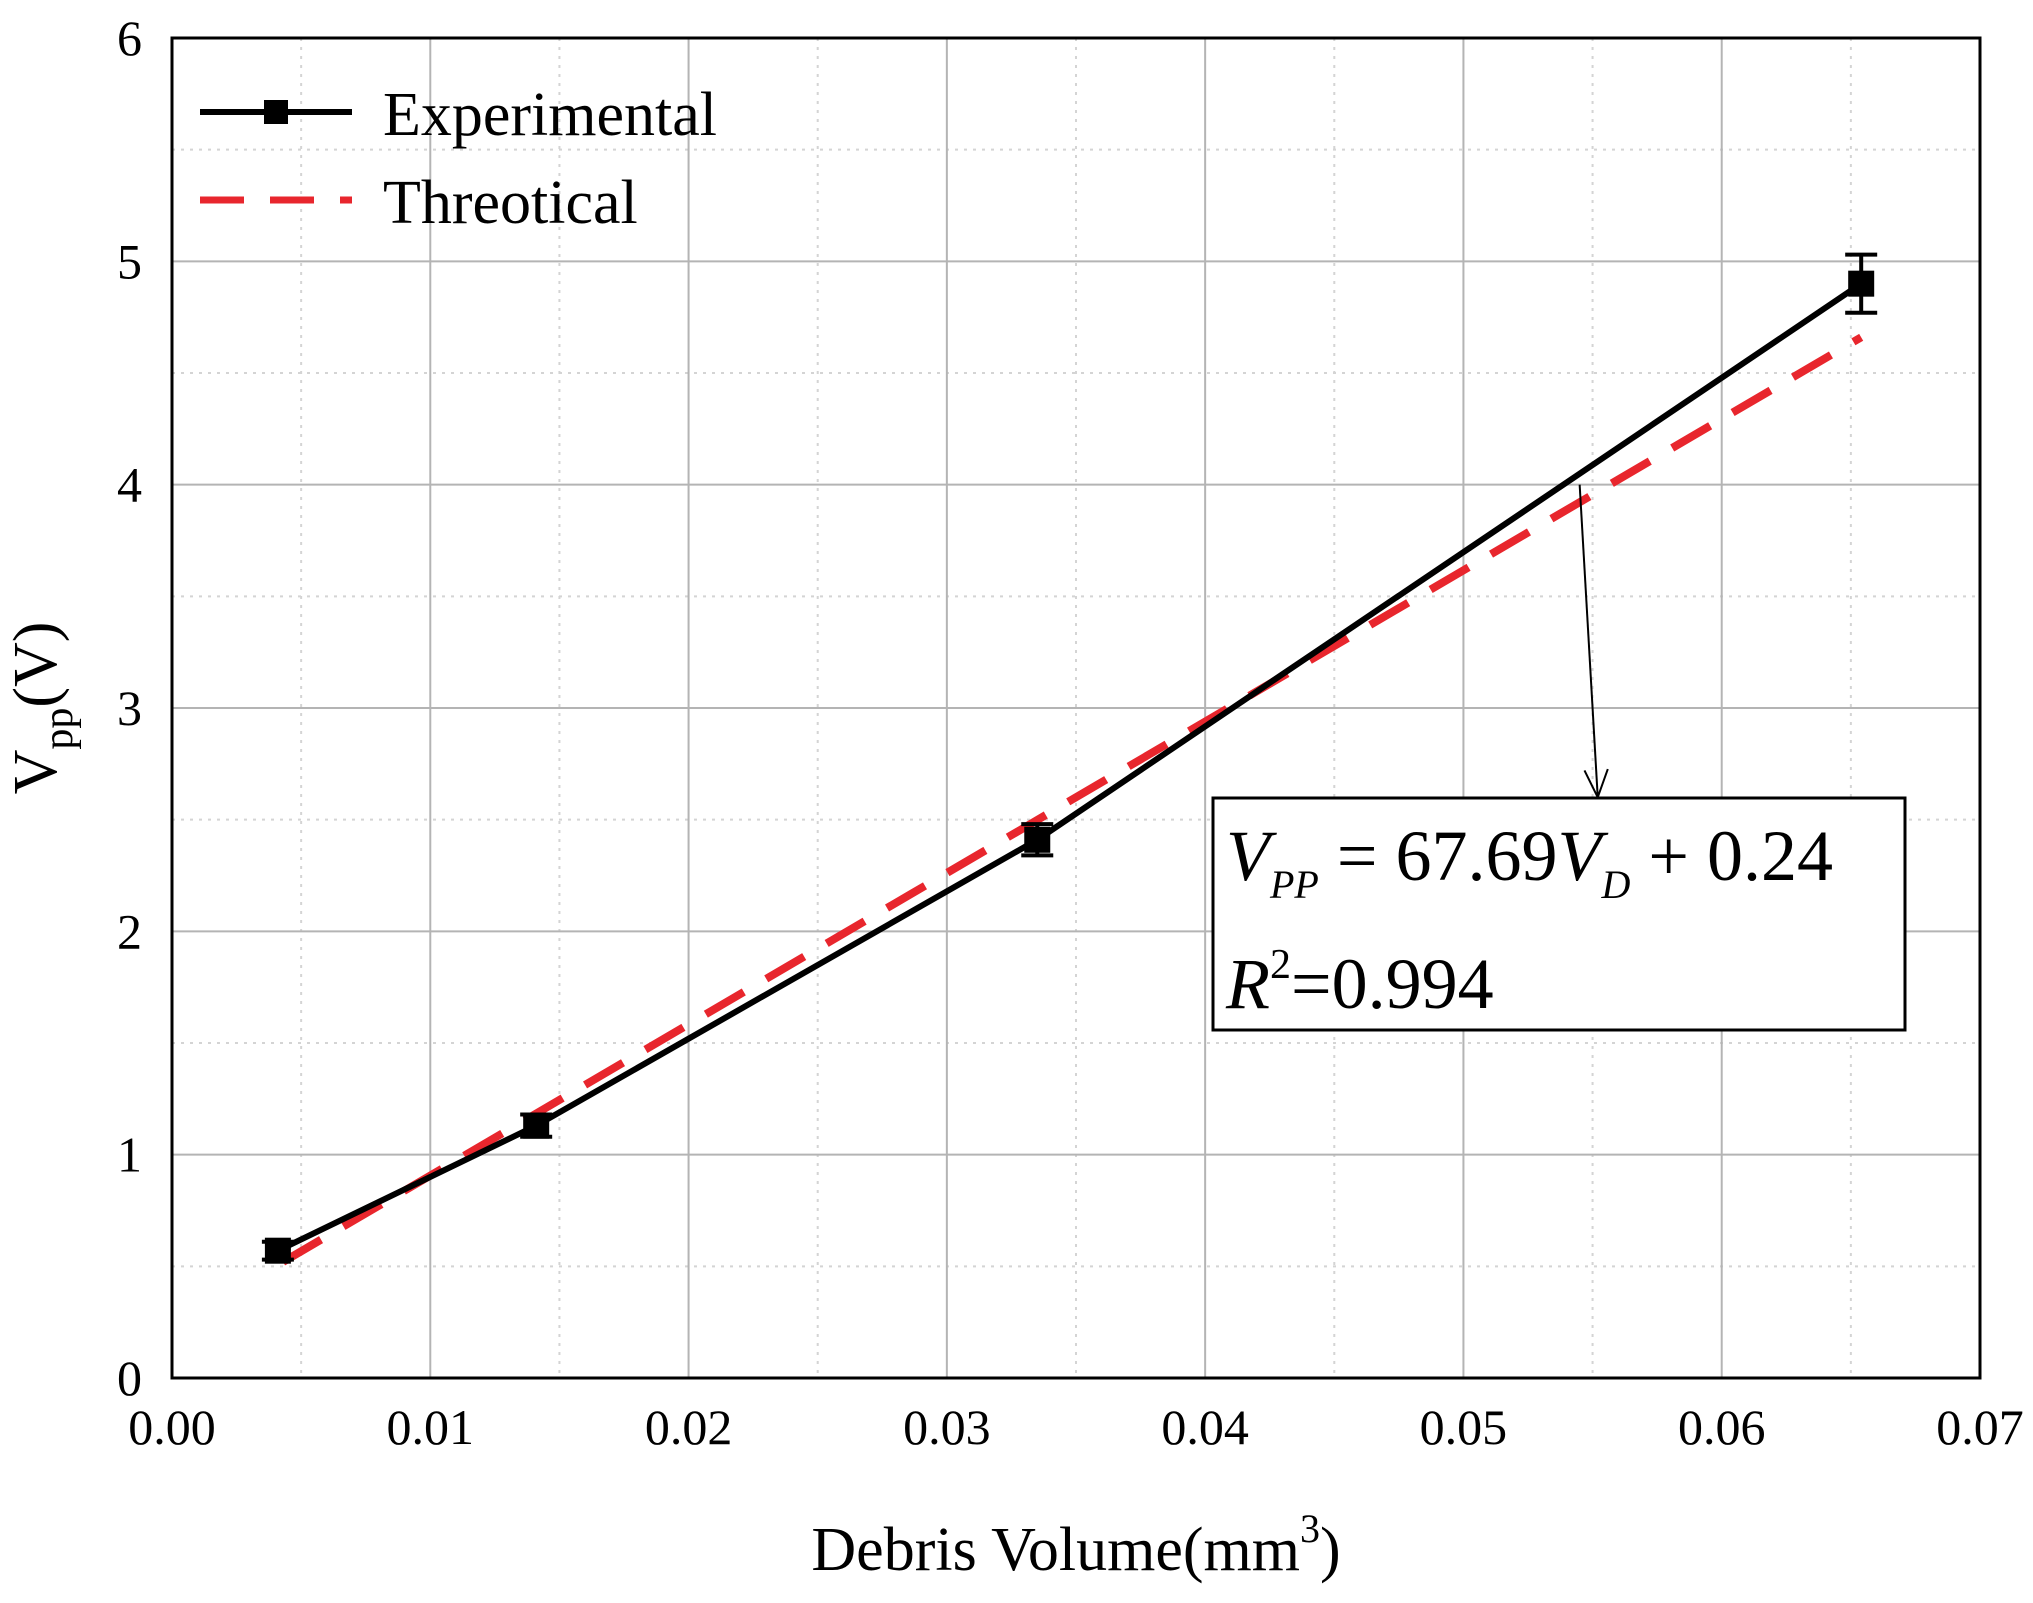 The image size is (2033, 1603). What do you see at coordinates (1722, 1427) in the screenshot?
I see `x-tick-label: 0.06` at bounding box center [1722, 1427].